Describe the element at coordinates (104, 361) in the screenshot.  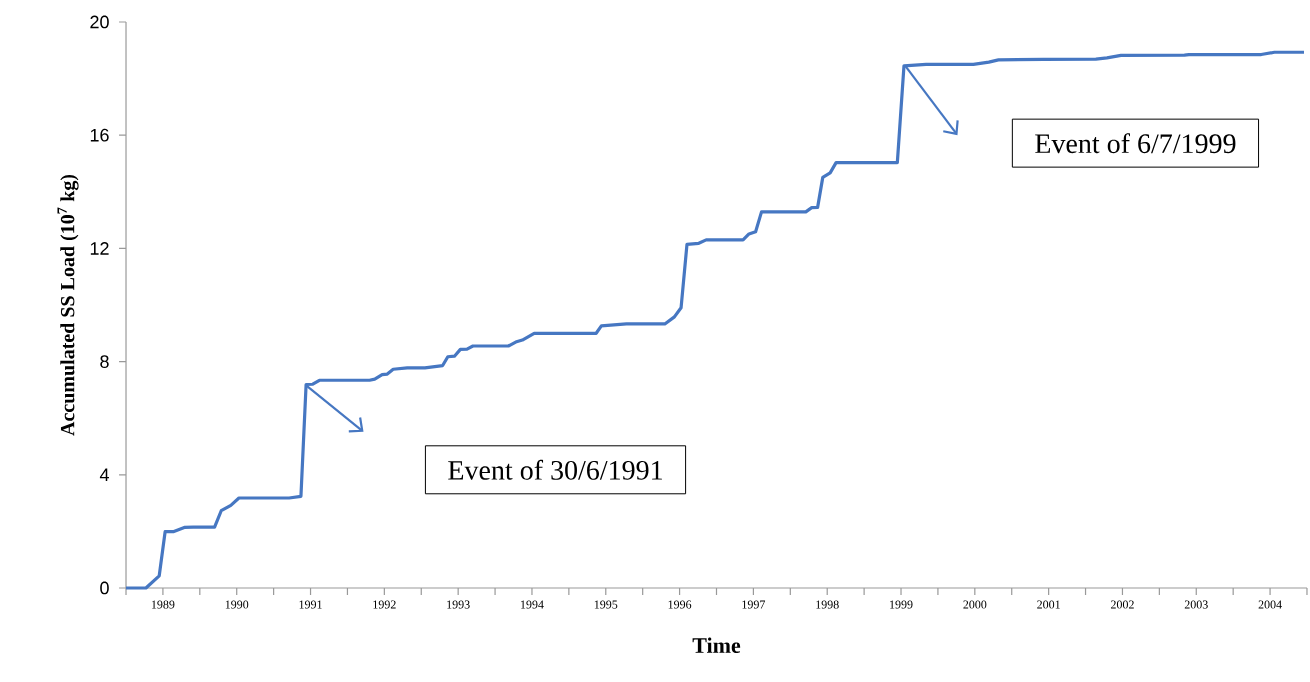
I see `y-tick-label: 8` at that location.